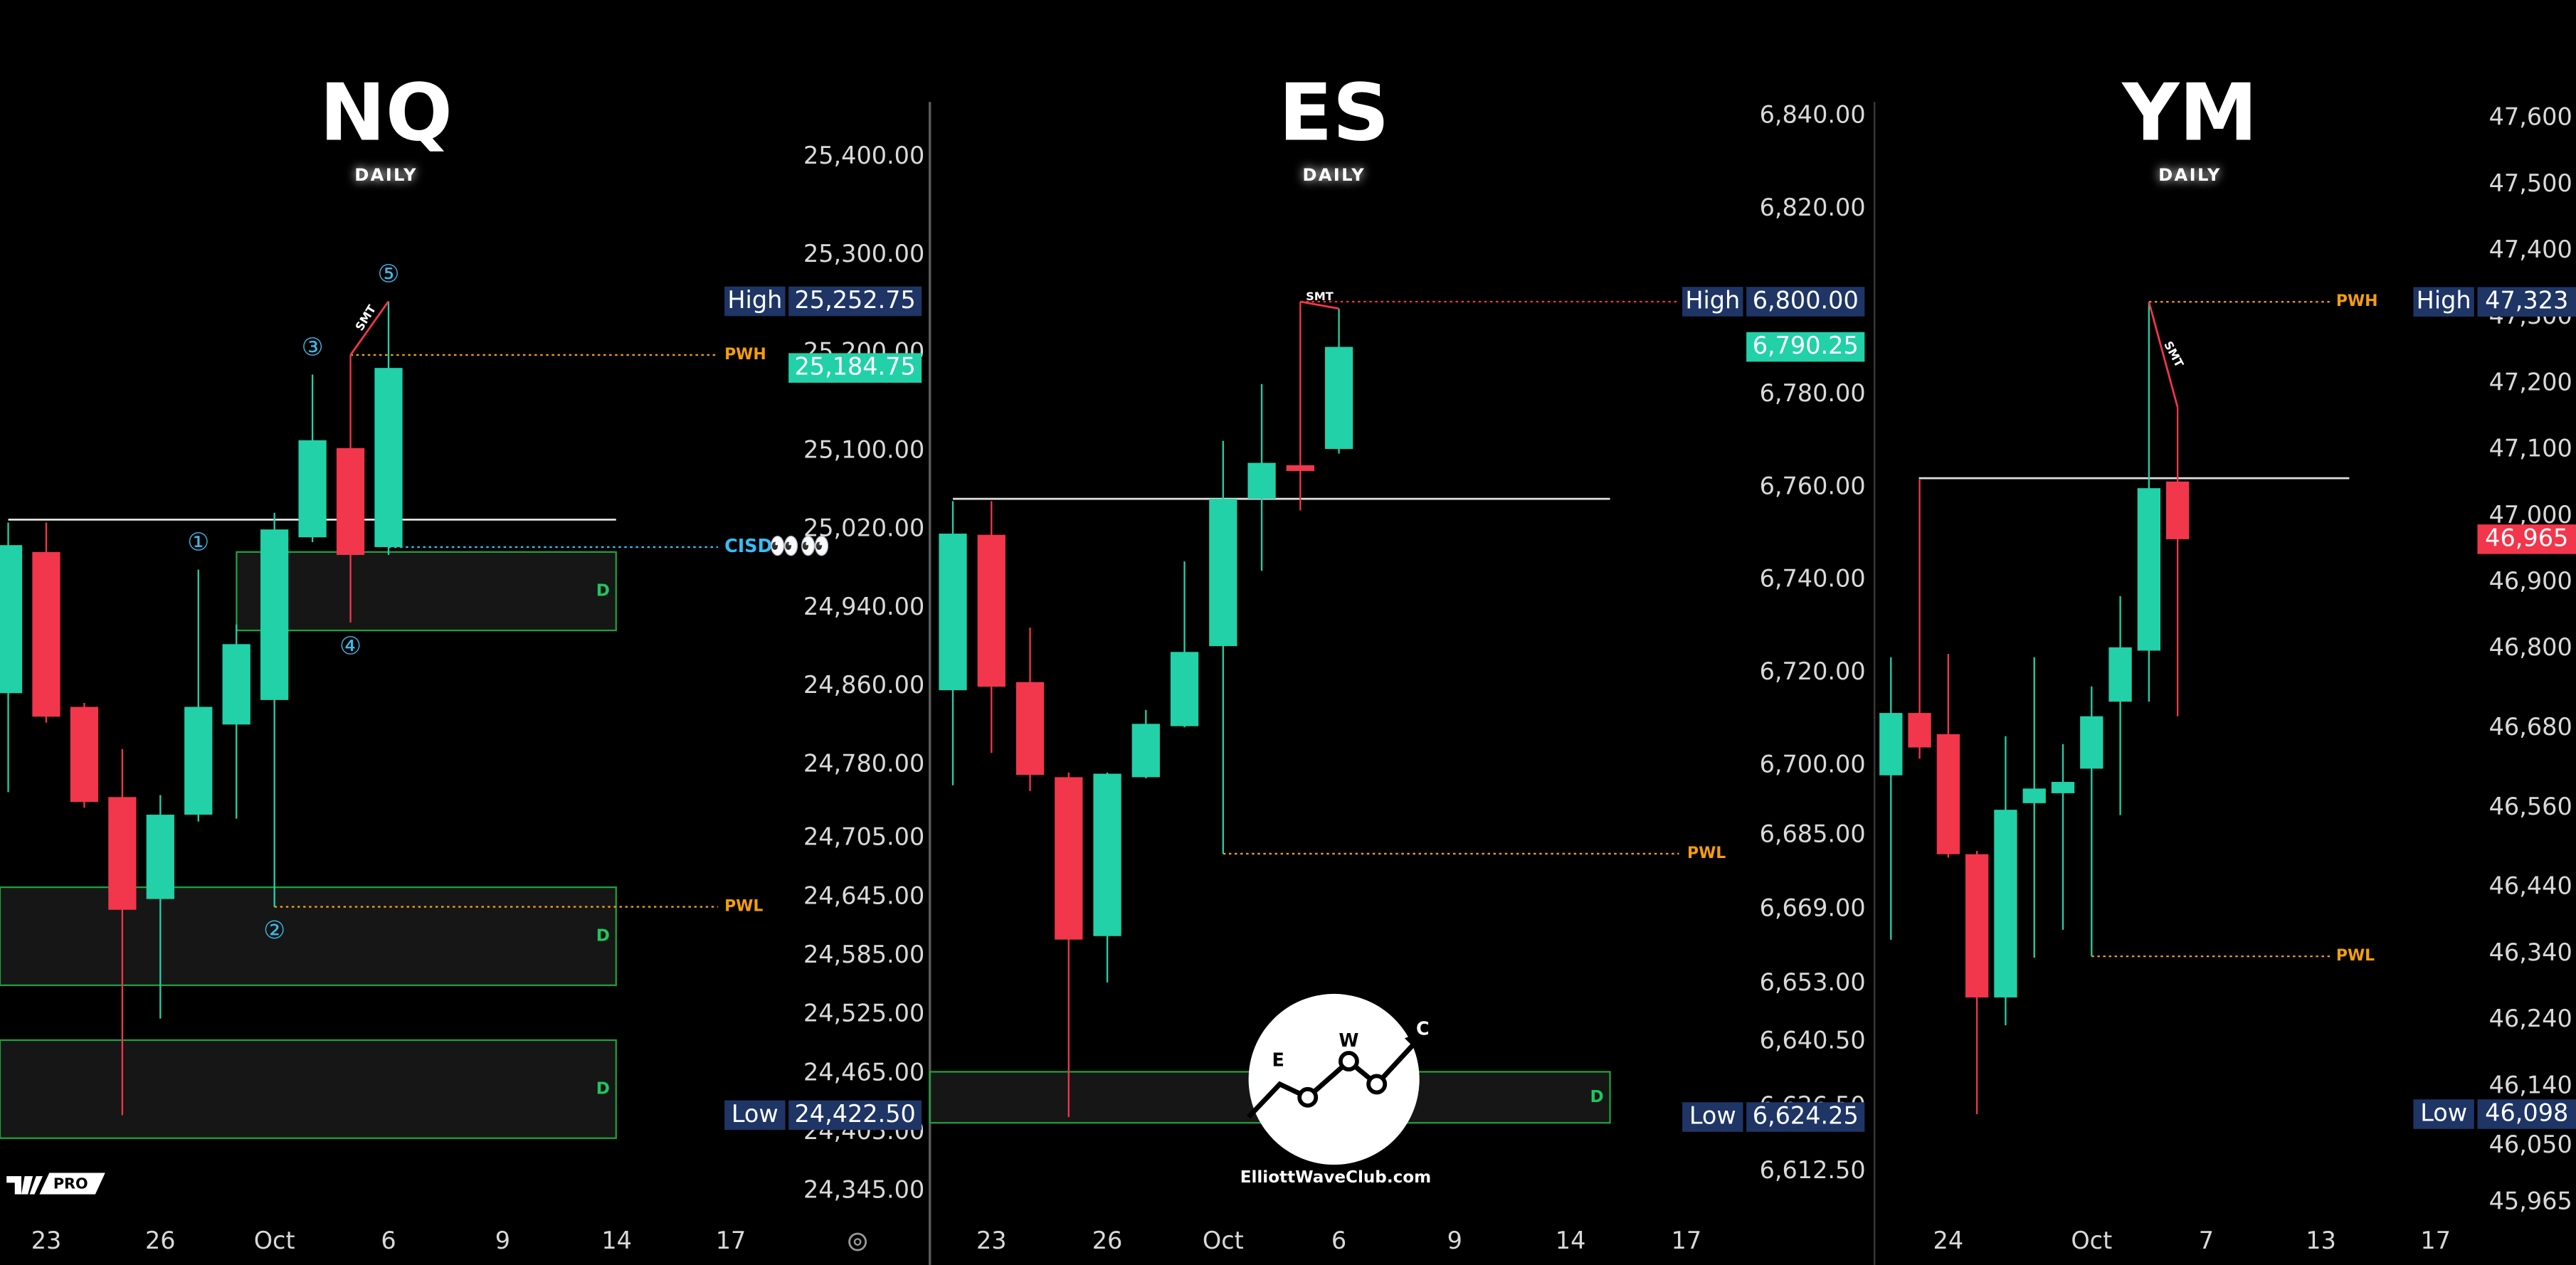 This screenshot has height=1265, width=2576. What do you see at coordinates (1335, 1177) in the screenshot?
I see `watermark-site: ElliottWaveClub.com` at bounding box center [1335, 1177].